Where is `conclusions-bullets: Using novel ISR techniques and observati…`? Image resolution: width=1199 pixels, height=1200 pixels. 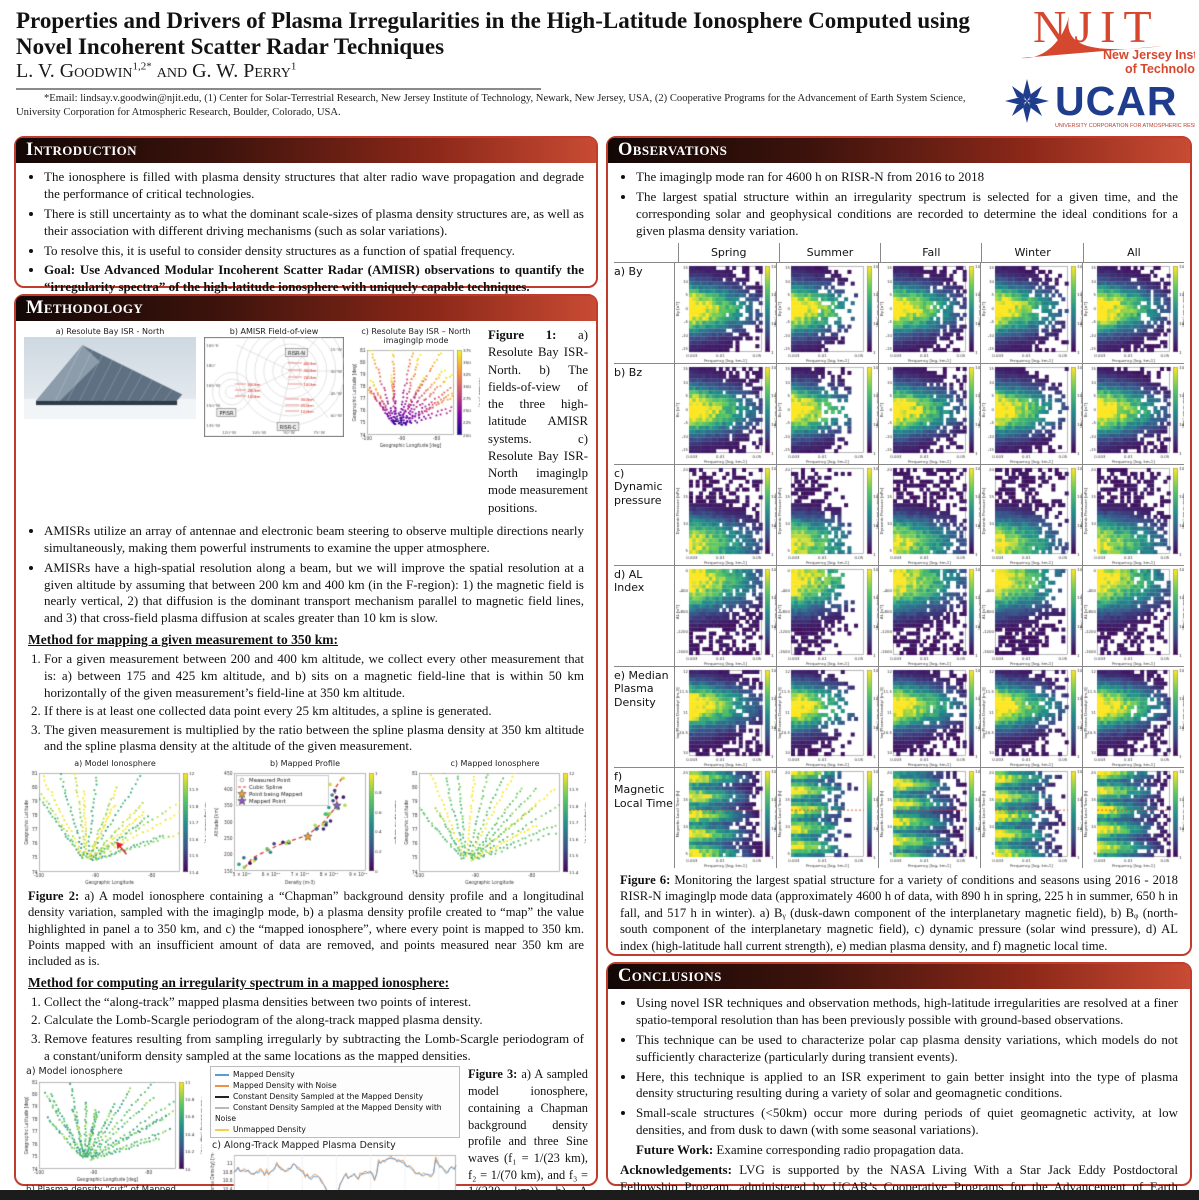
conclusions-bullets: Using novel ISR techniques and observati… is located at coordinates (907, 1067).